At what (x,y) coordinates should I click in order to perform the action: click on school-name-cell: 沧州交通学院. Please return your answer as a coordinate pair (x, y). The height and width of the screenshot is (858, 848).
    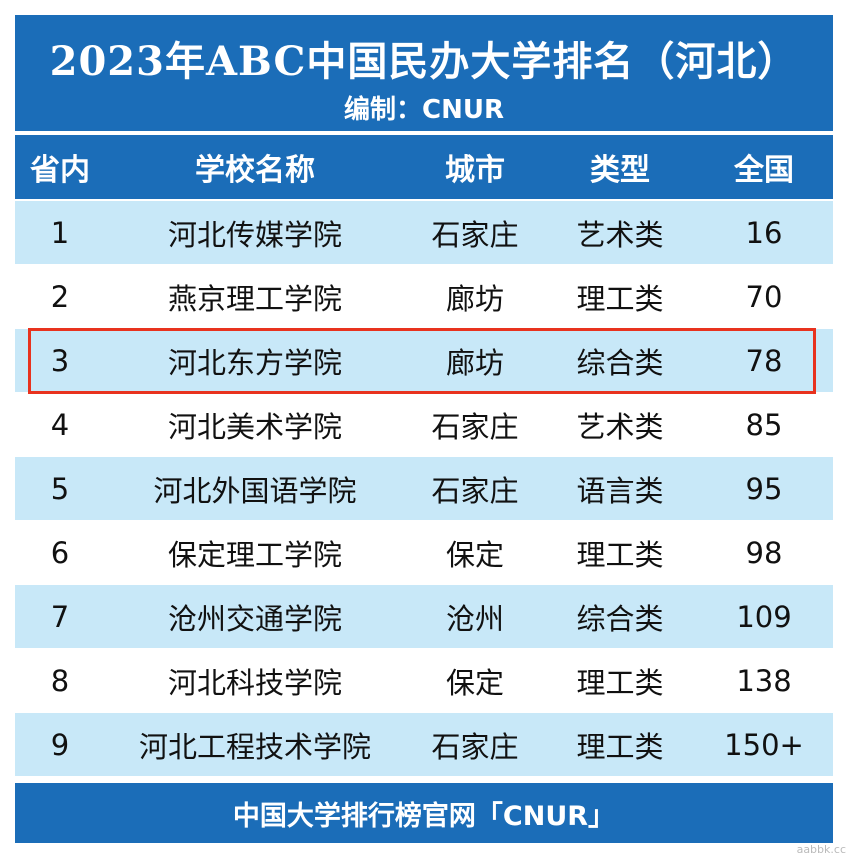
    Looking at the image, I should click on (254, 618).